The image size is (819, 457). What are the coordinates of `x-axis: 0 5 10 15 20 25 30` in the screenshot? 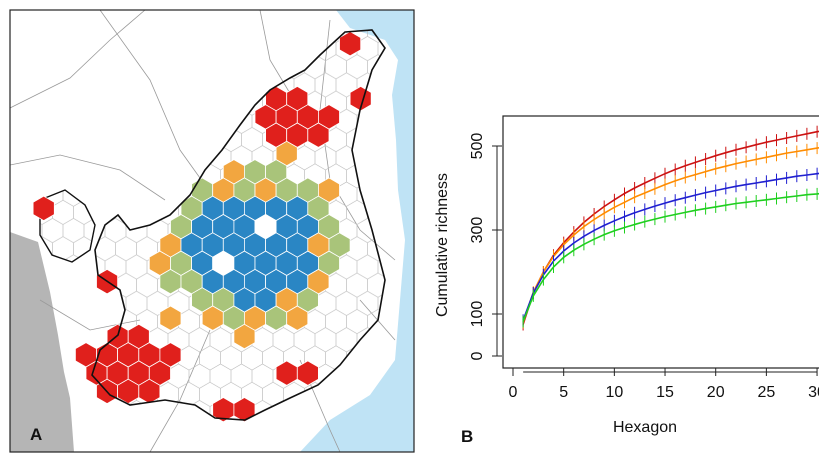 It's located at (664, 384).